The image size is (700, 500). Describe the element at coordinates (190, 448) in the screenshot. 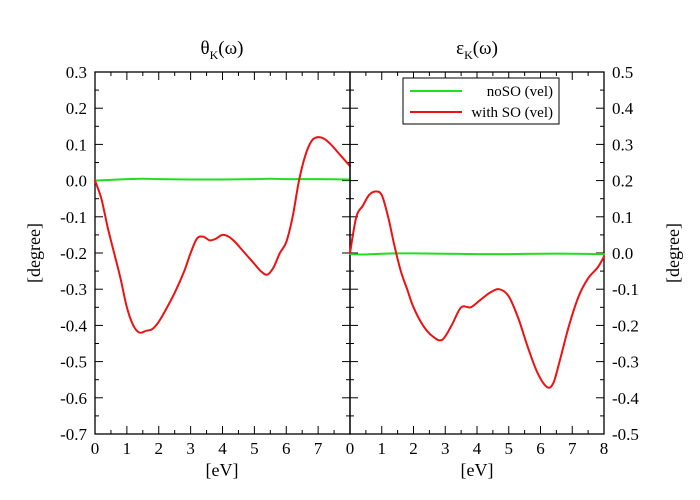

I see `x-tick-label-left: 3` at that location.